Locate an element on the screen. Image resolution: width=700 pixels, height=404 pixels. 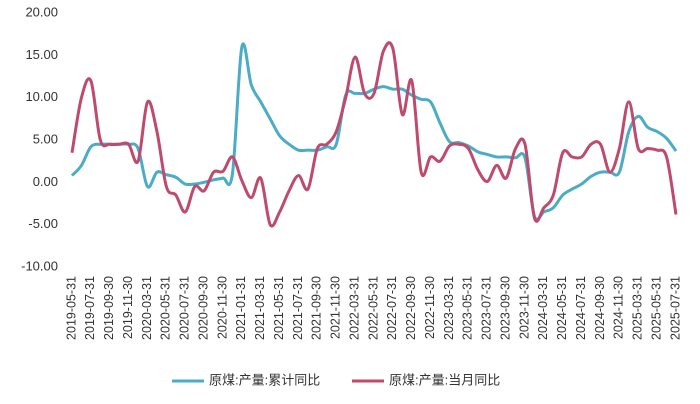
x-tick-label: 2019-05-31 is located at coordinates (71, 308).